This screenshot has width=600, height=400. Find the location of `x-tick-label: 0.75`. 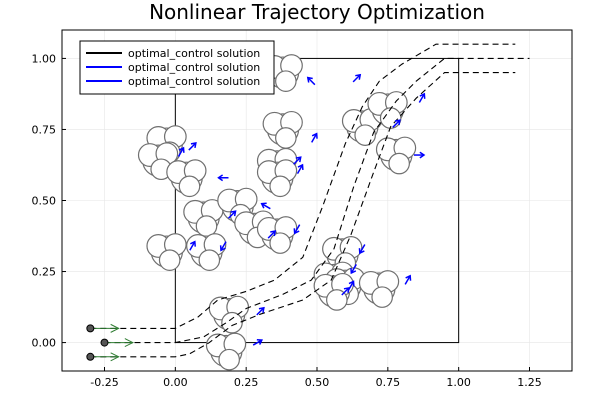

x-tick-label: 0.75 is located at coordinates (388, 382).